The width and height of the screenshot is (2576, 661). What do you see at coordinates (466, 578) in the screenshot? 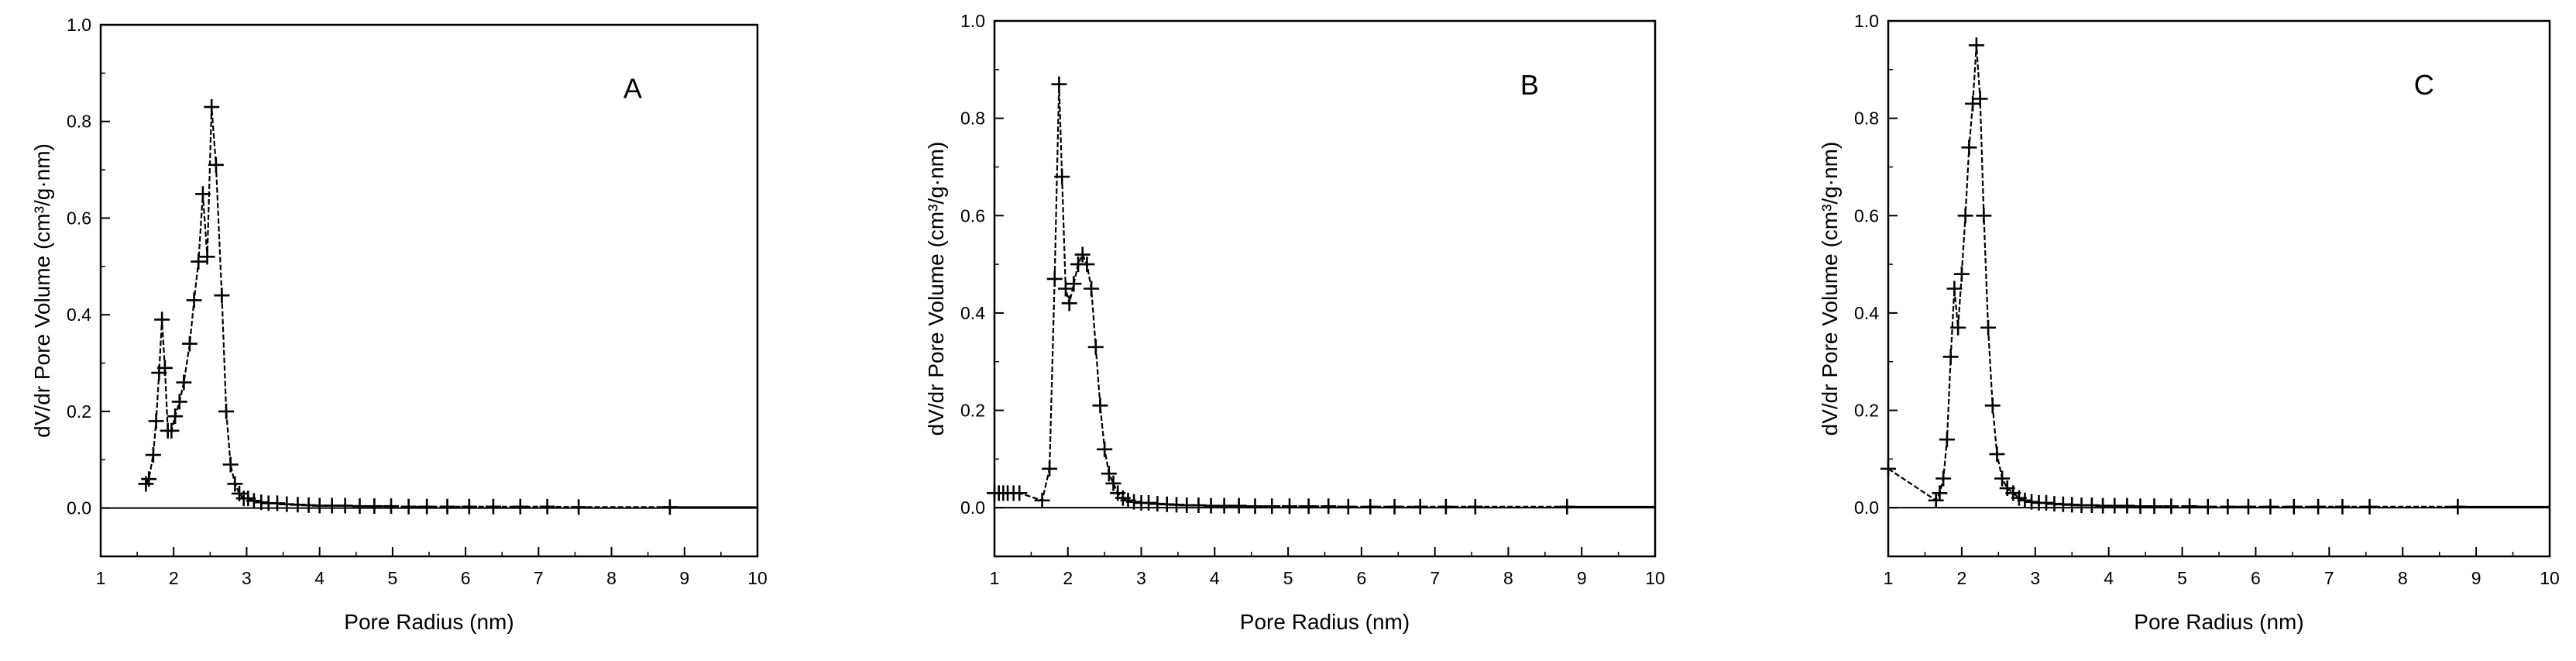
I see `x-tick-label: 6` at bounding box center [466, 578].